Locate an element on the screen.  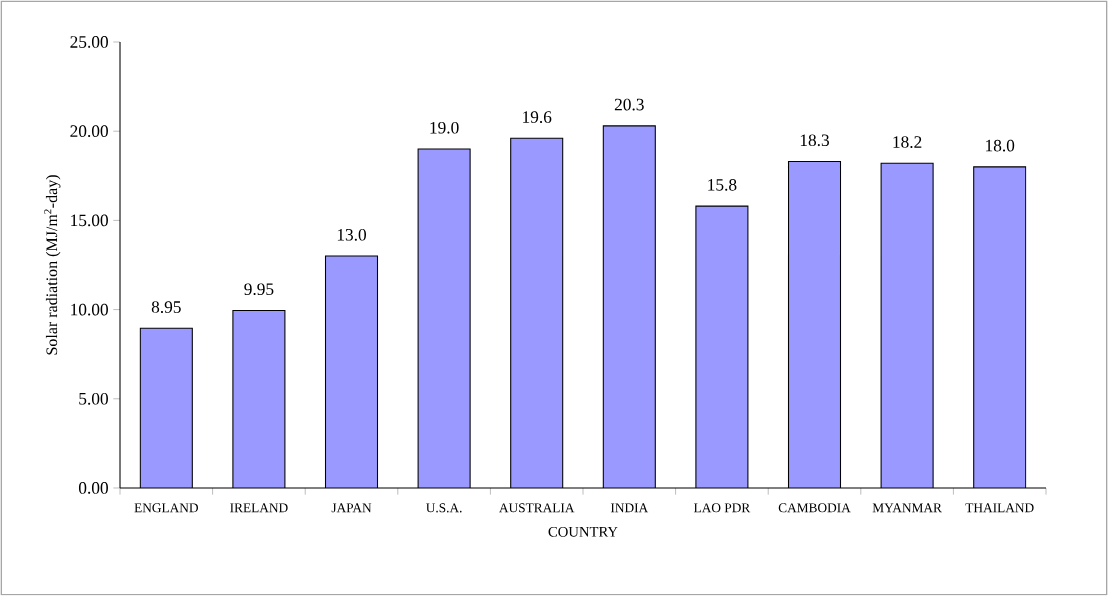
data-label: 13.0 is located at coordinates (352, 234).